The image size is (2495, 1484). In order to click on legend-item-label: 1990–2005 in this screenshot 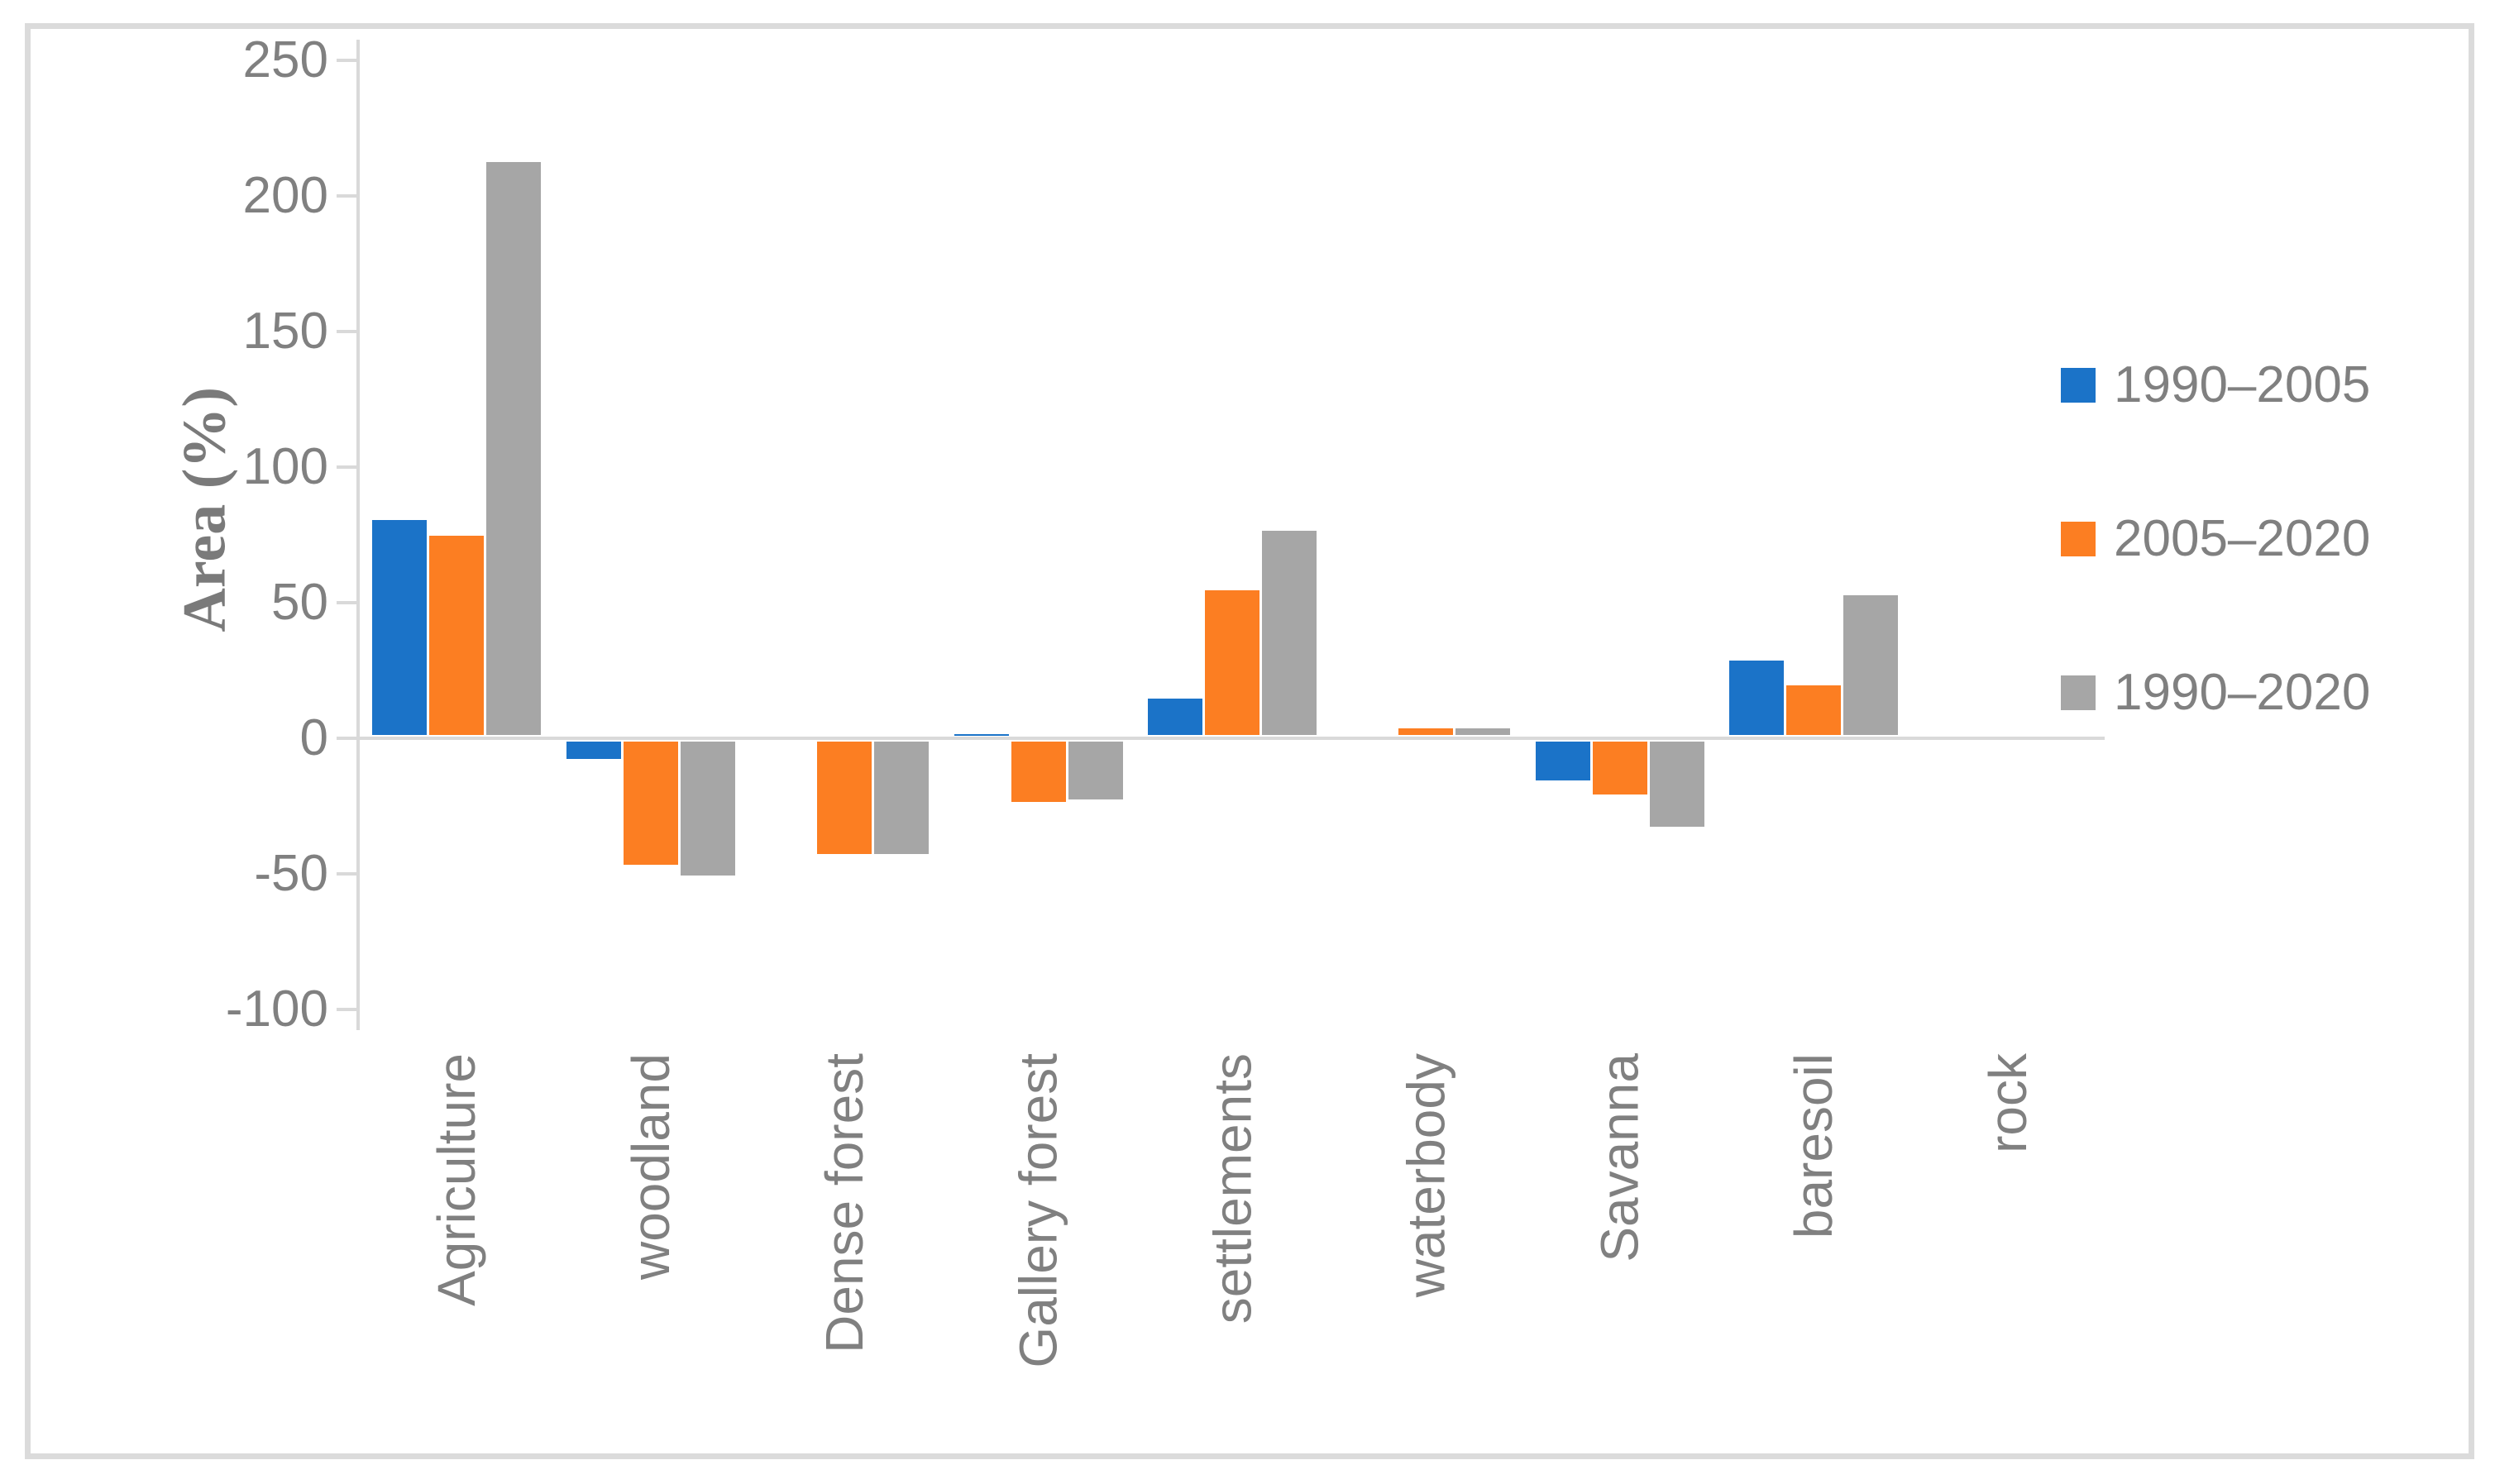, I will do `click(2242, 385)`.